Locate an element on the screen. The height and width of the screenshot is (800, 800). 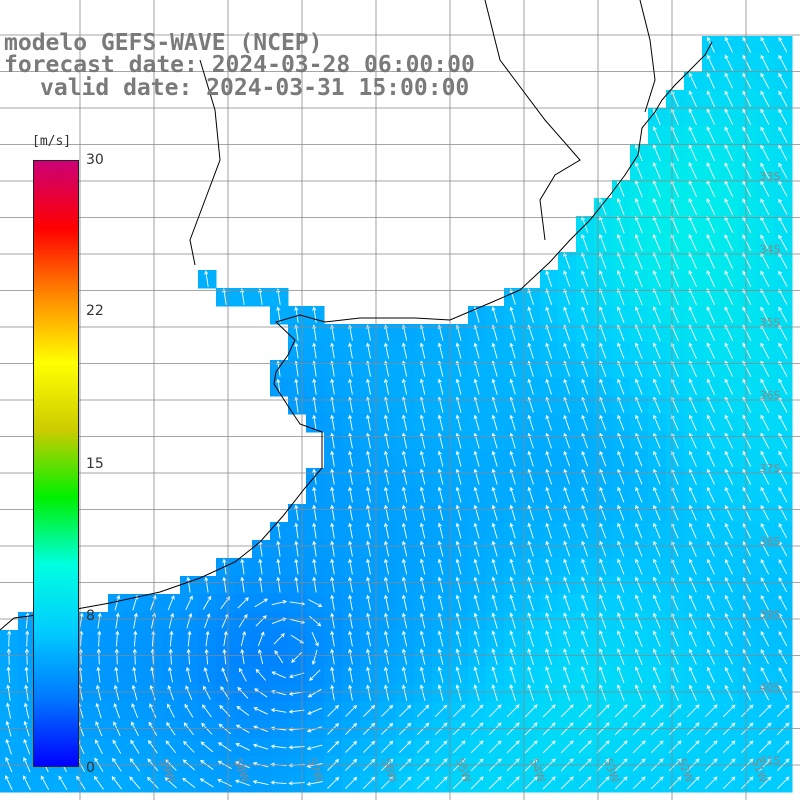
coastline-lagoon is located at coordinates (647, 56).